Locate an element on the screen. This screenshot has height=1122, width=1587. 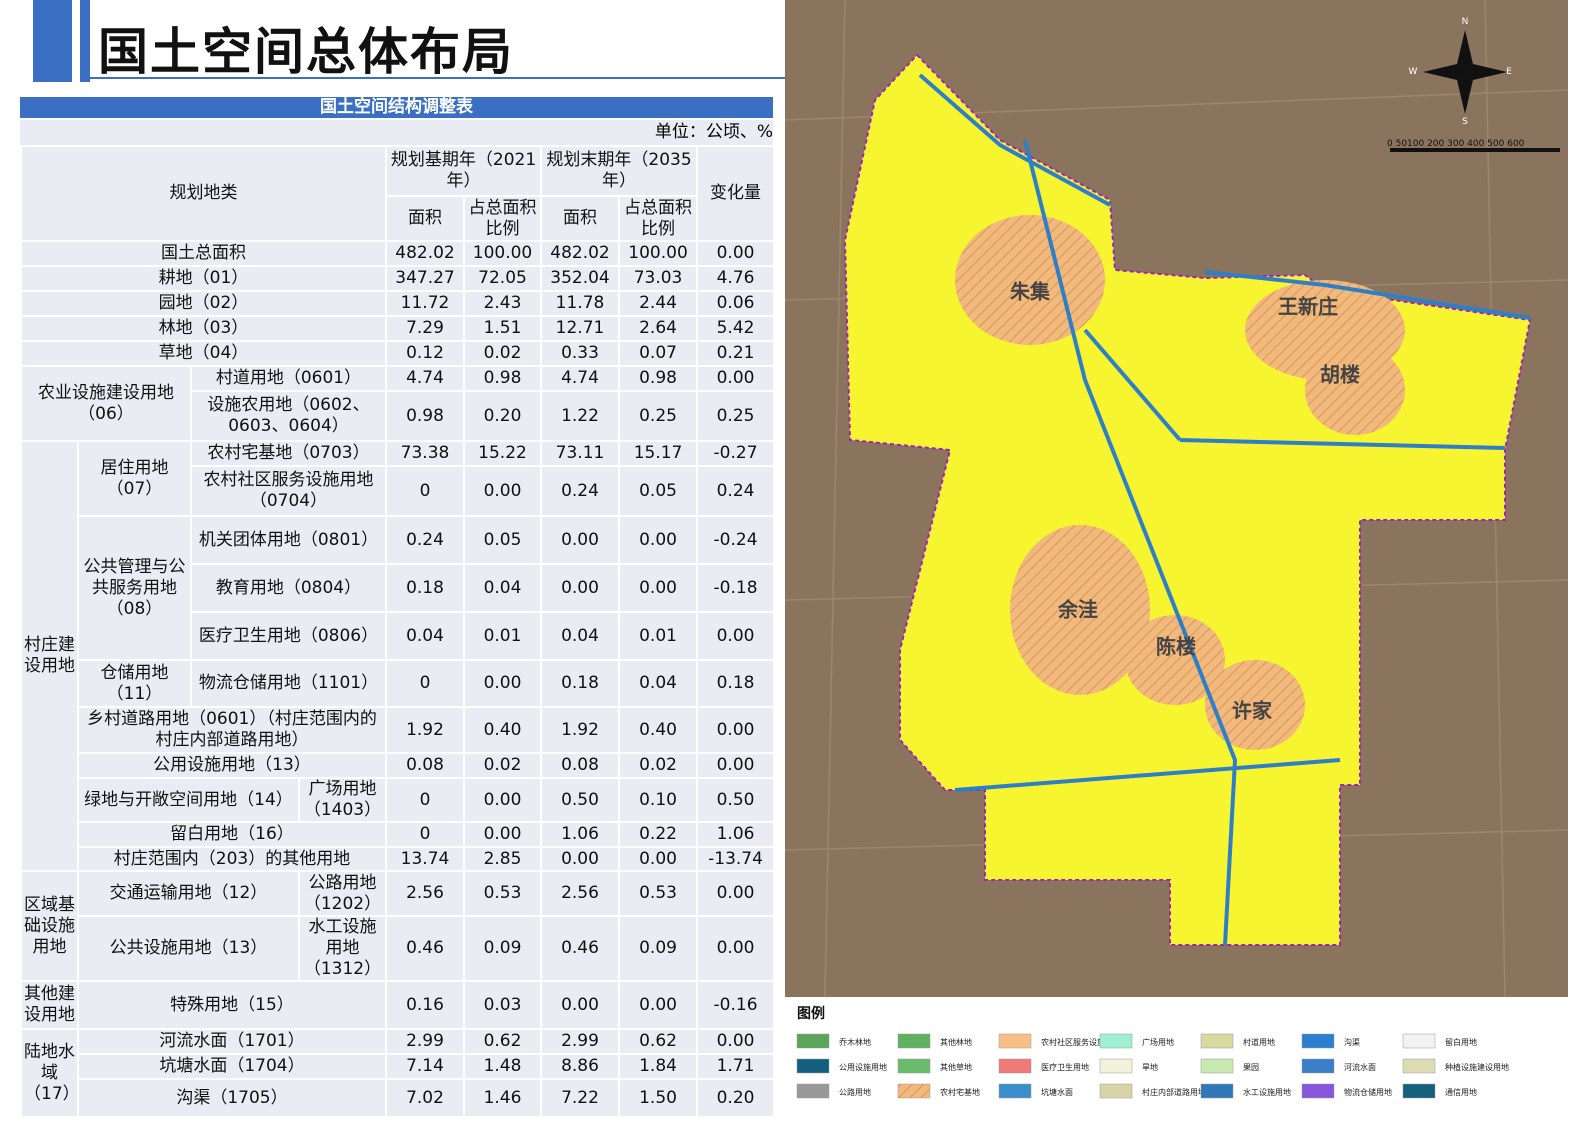
value-cell: 72.05 is located at coordinates (502, 278).